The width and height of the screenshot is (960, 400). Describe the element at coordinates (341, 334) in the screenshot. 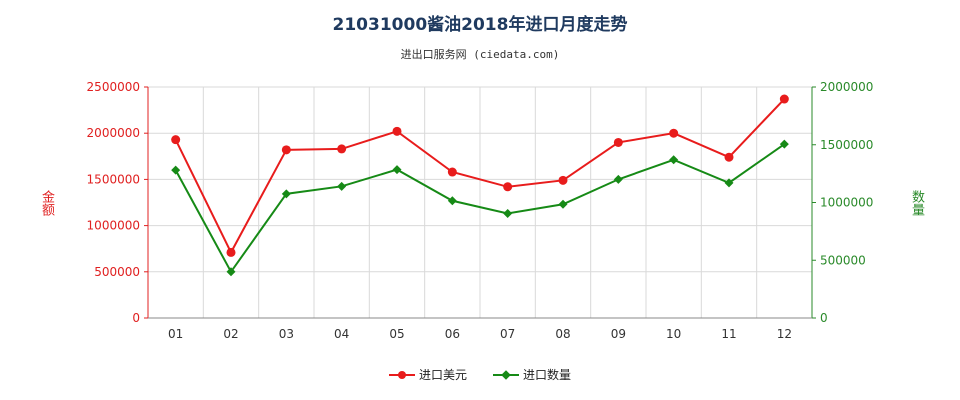

I see `x-axis-tick-label: 04` at that location.